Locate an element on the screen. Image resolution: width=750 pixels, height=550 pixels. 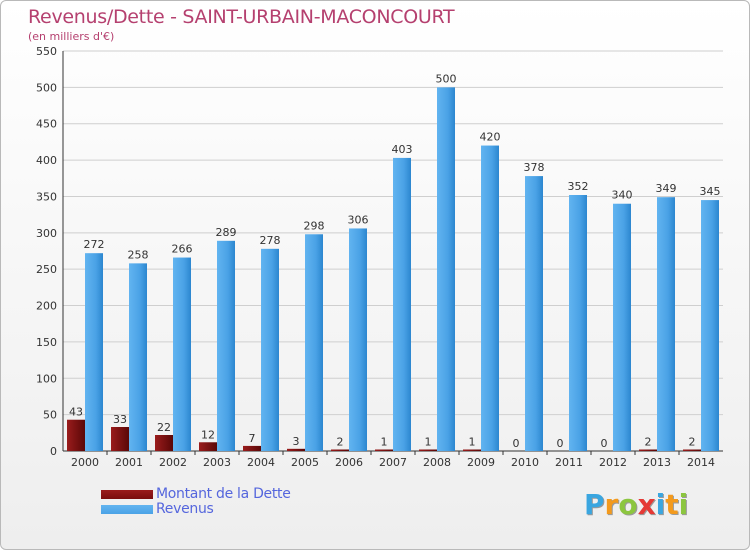
bar-dette-2005 is located at coordinates (296, 449).